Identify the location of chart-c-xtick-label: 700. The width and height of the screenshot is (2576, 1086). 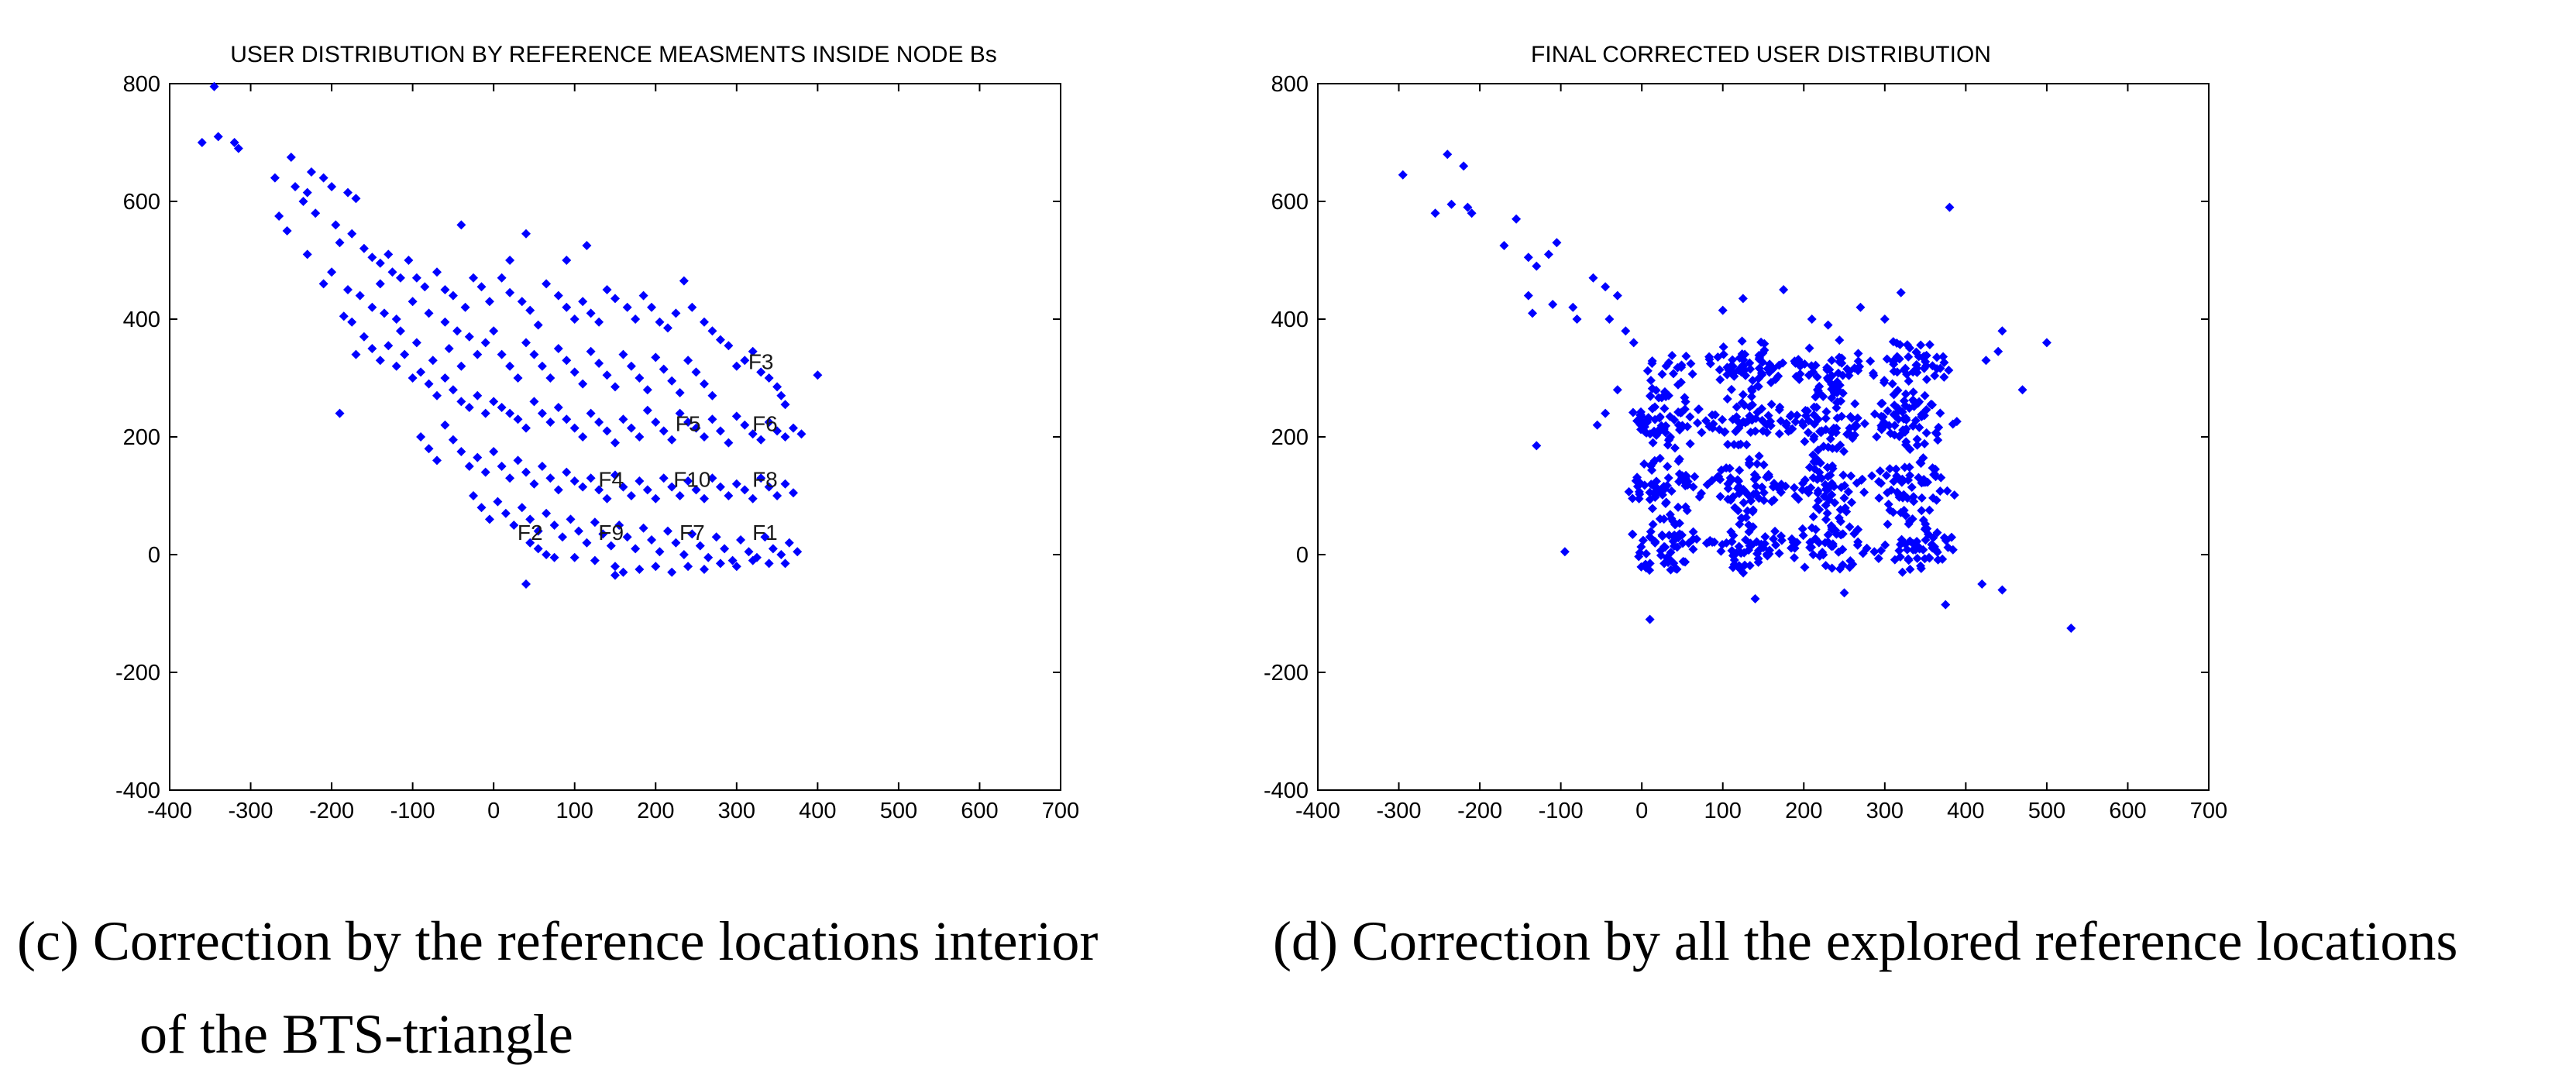
(1060, 811).